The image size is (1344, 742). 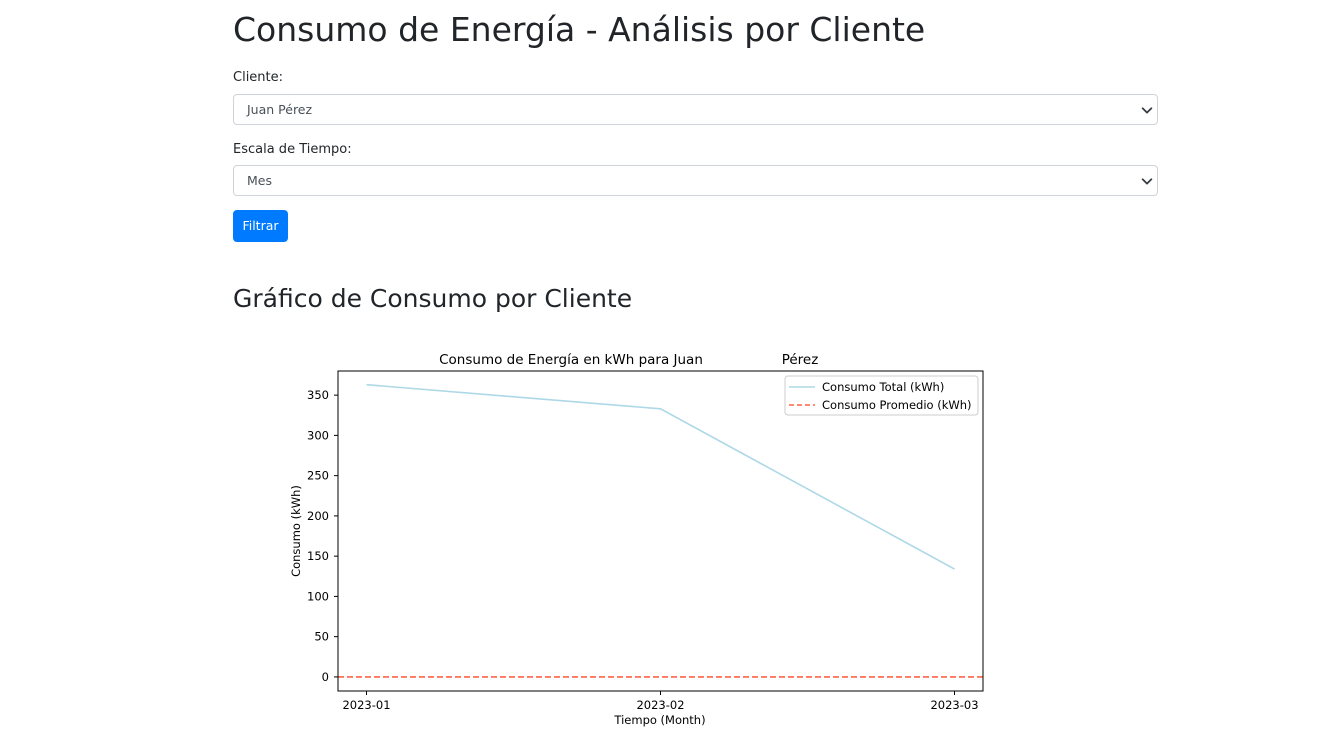 I want to click on y-tick-label: 100, so click(x=318, y=596).